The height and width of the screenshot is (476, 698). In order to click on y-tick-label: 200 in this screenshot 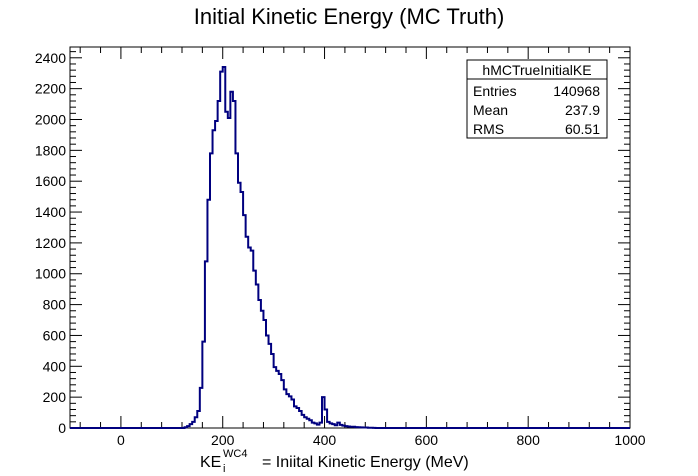, I will do `click(55, 397)`.